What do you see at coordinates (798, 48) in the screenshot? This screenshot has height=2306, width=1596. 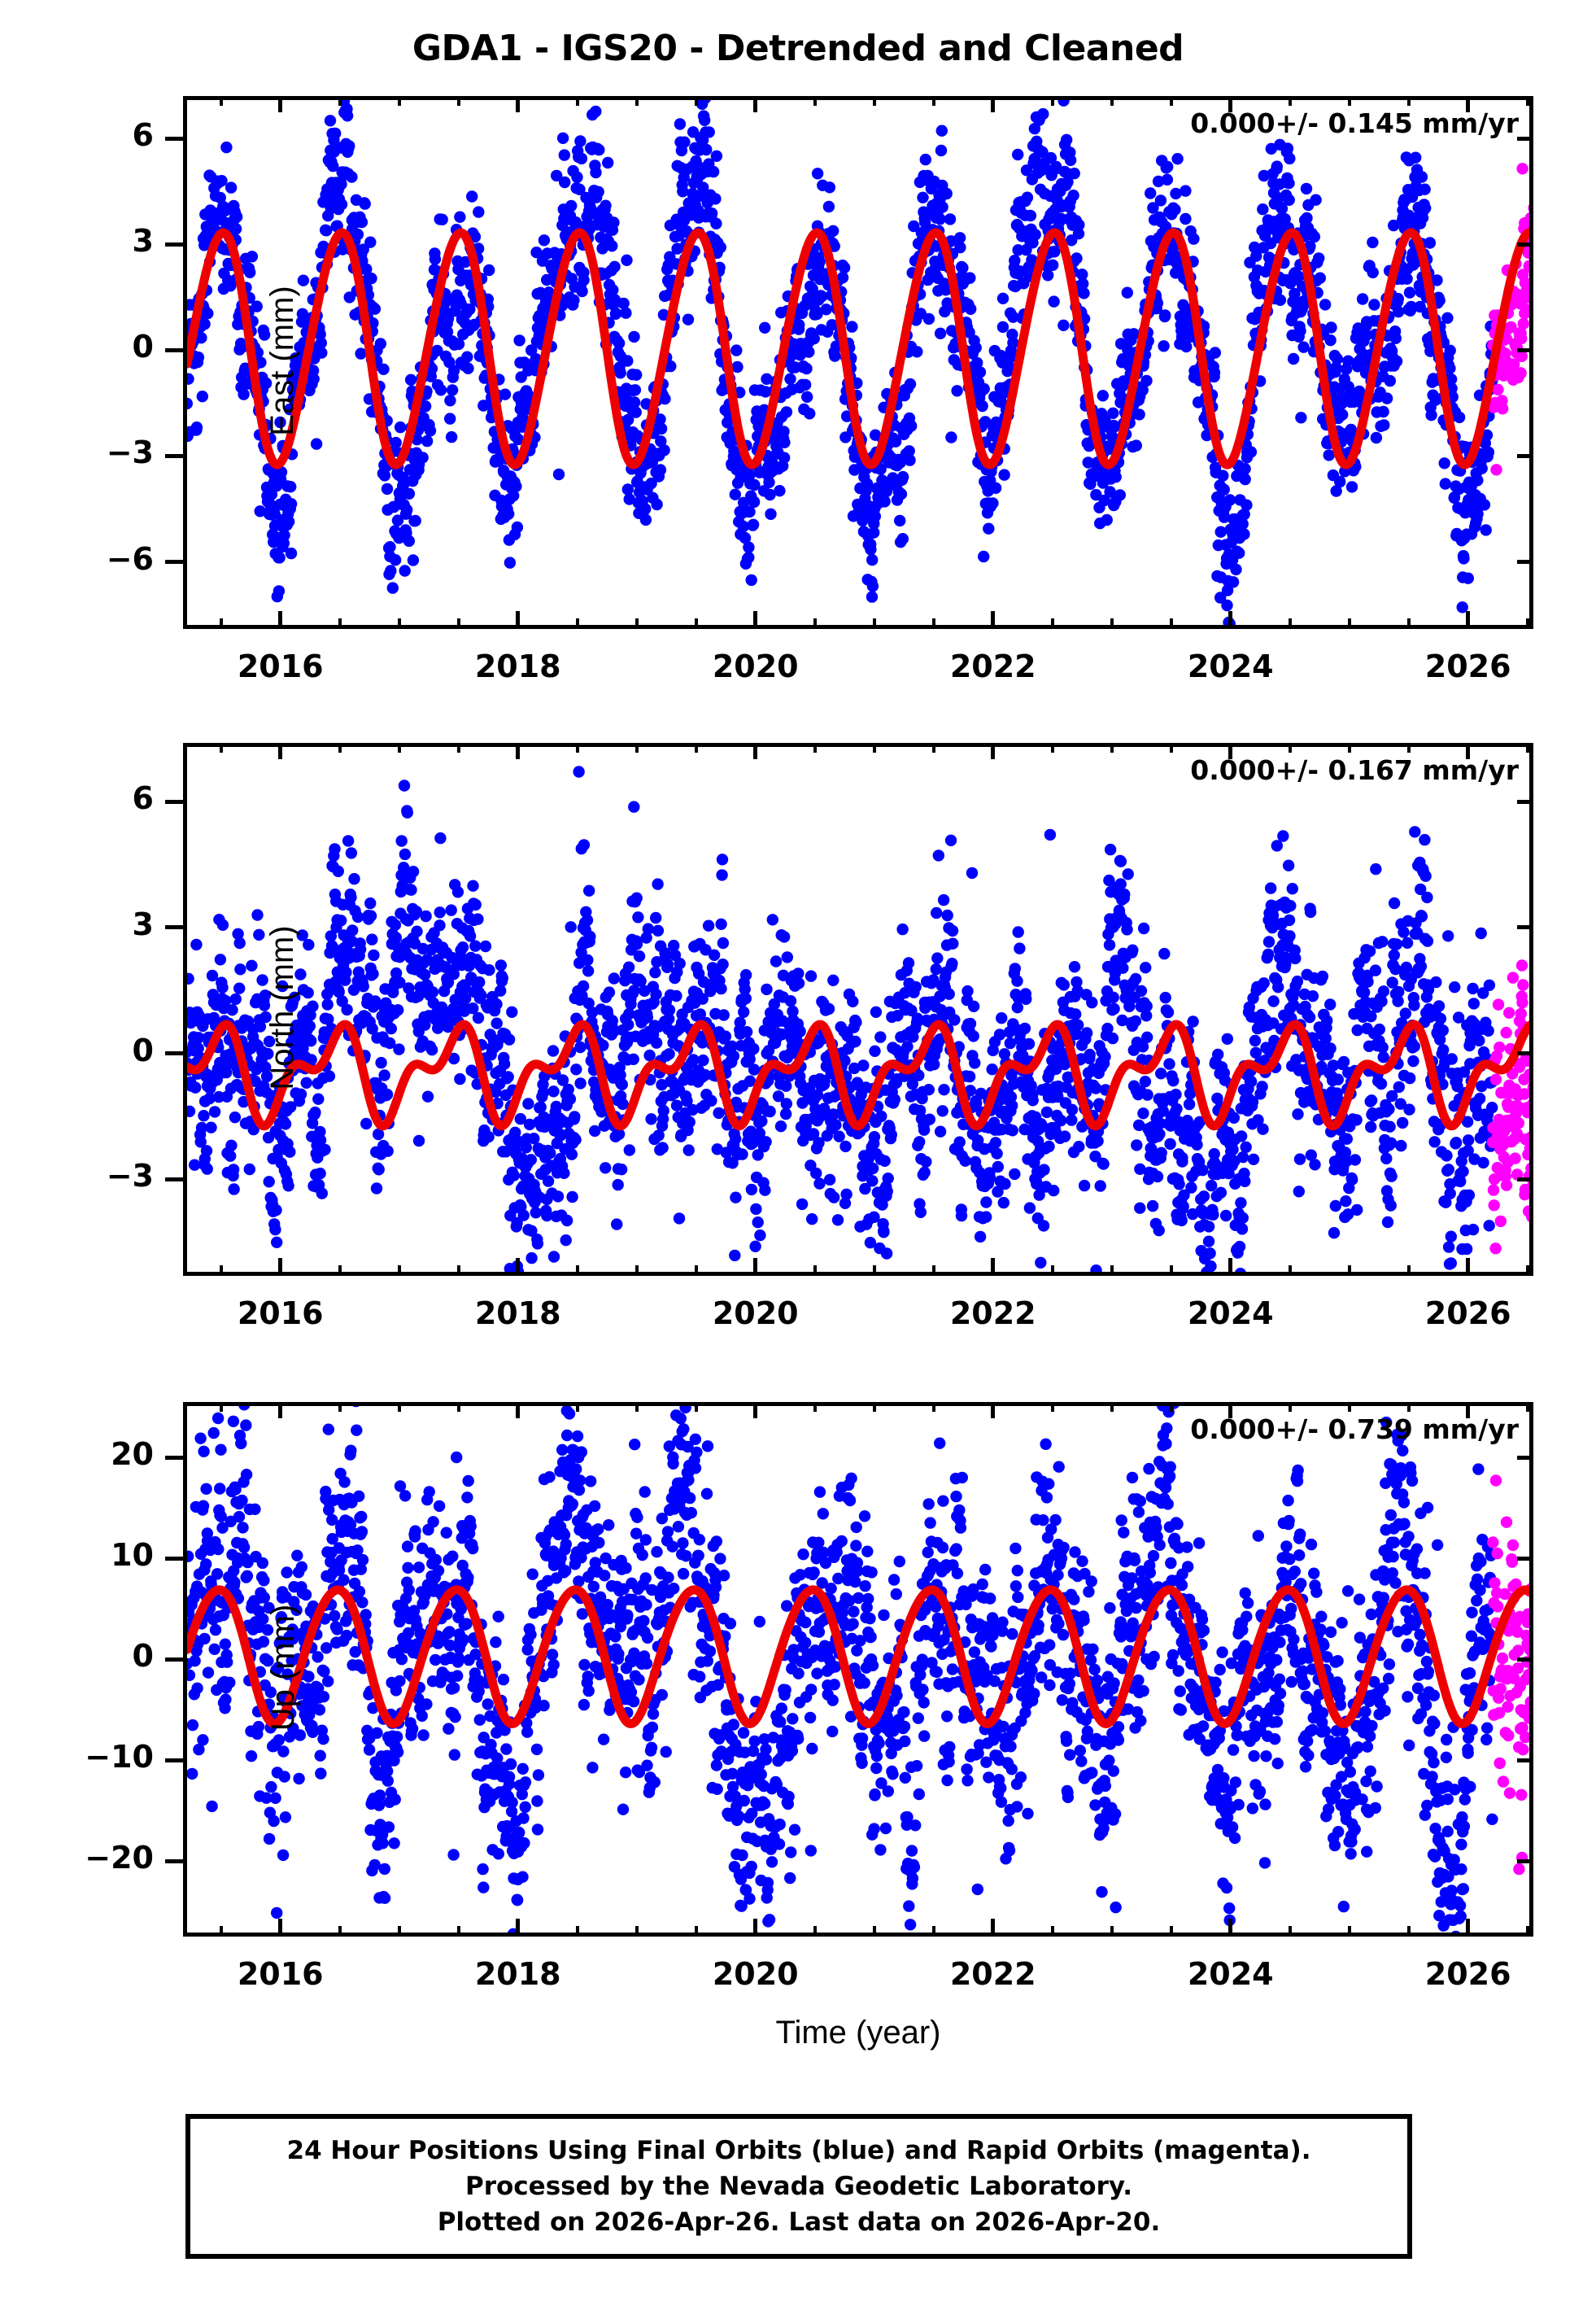 I see `page-title: GDA1 - IGS20 - Detrended and Cleaned` at bounding box center [798, 48].